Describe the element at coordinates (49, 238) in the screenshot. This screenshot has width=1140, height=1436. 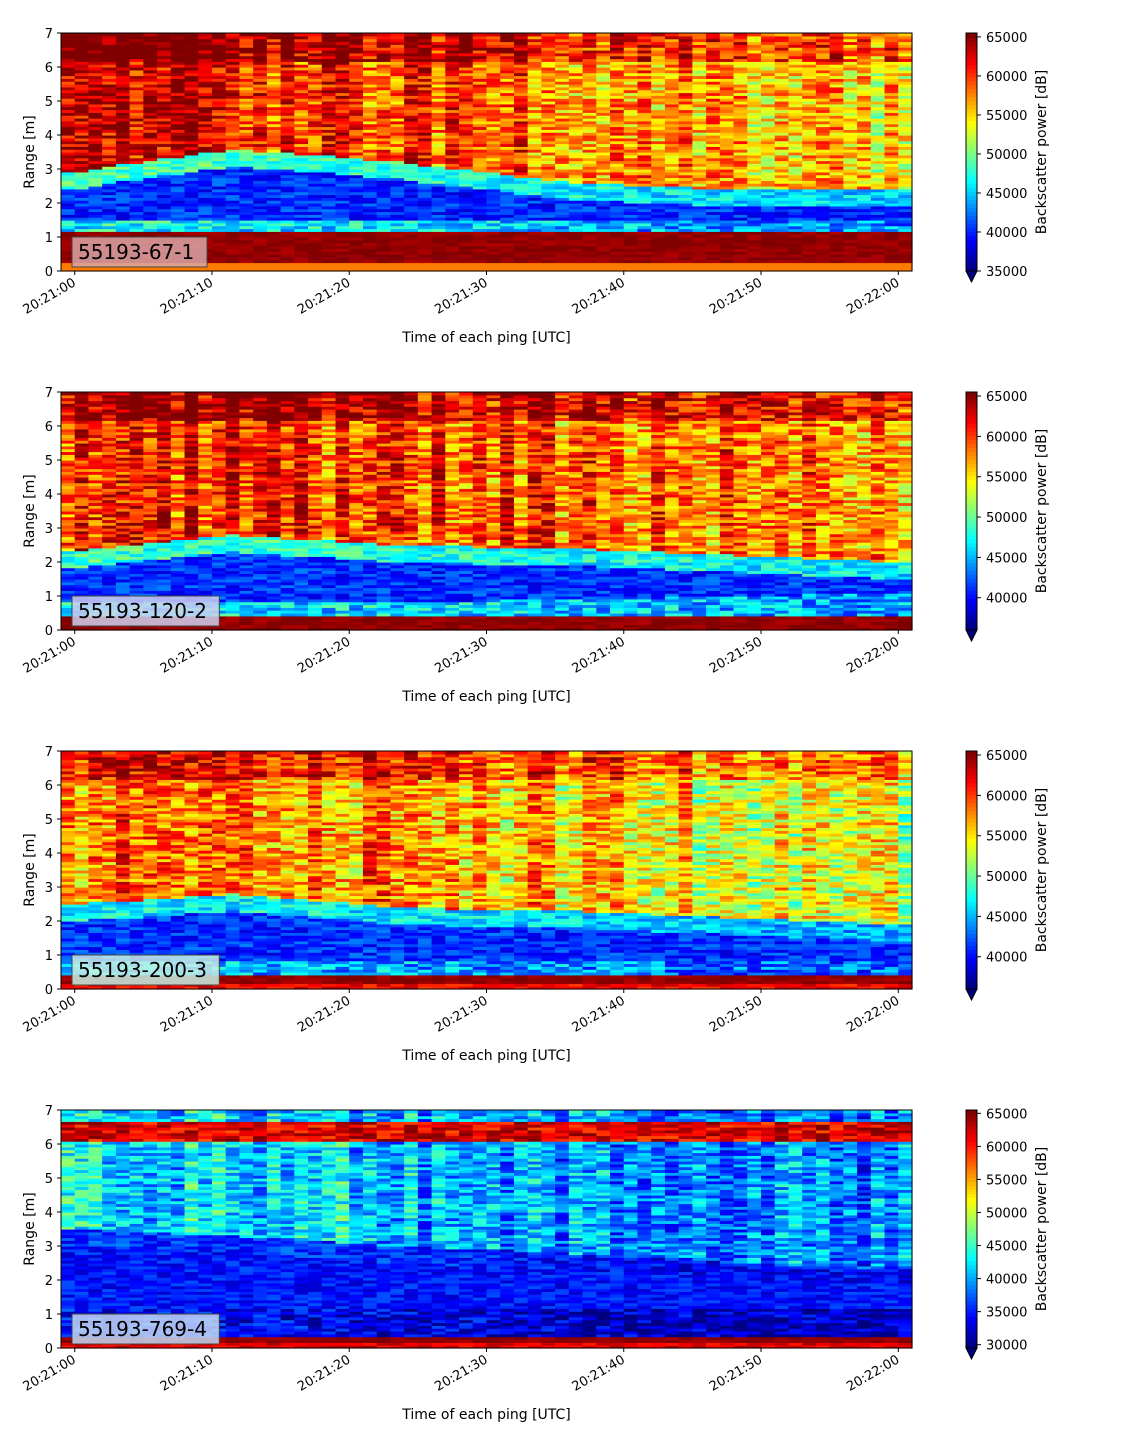
I see `y-tick-label: 1` at that location.